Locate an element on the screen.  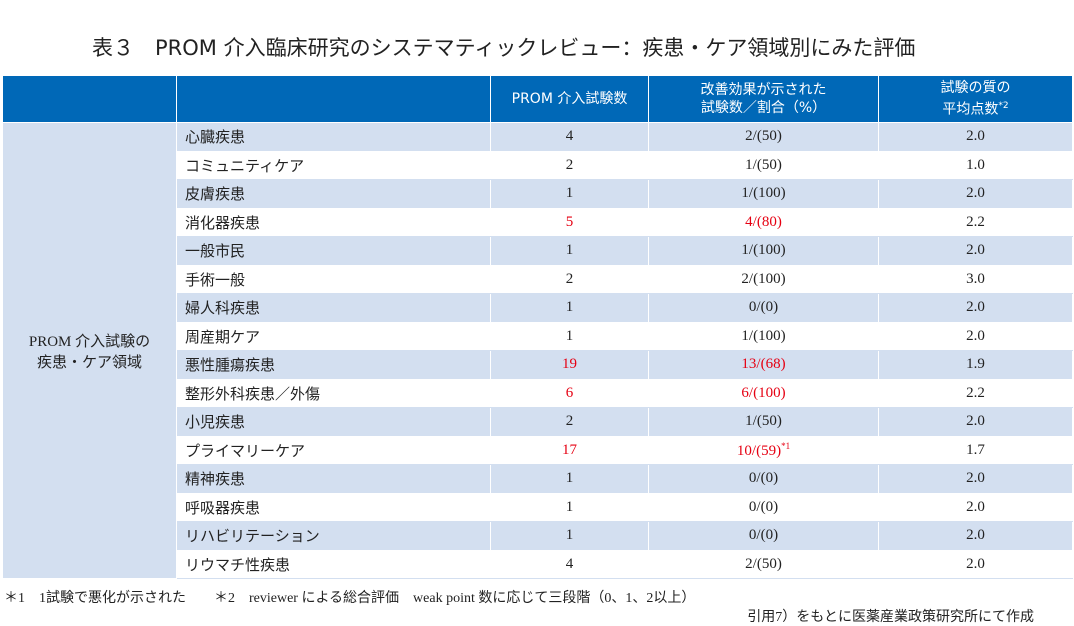
table-cell: 皮膚疾患 is located at coordinates (333, 194).